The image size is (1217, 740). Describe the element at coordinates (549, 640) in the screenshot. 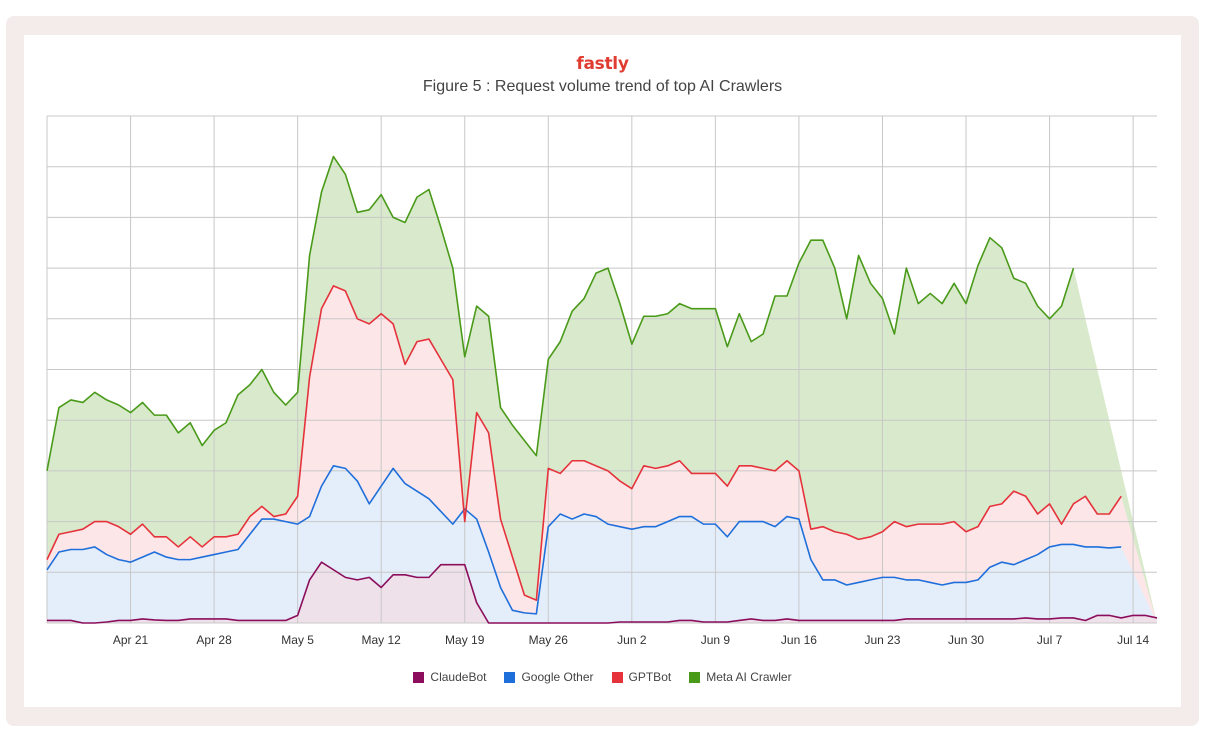

I see `x-tick-label: May 26` at that location.